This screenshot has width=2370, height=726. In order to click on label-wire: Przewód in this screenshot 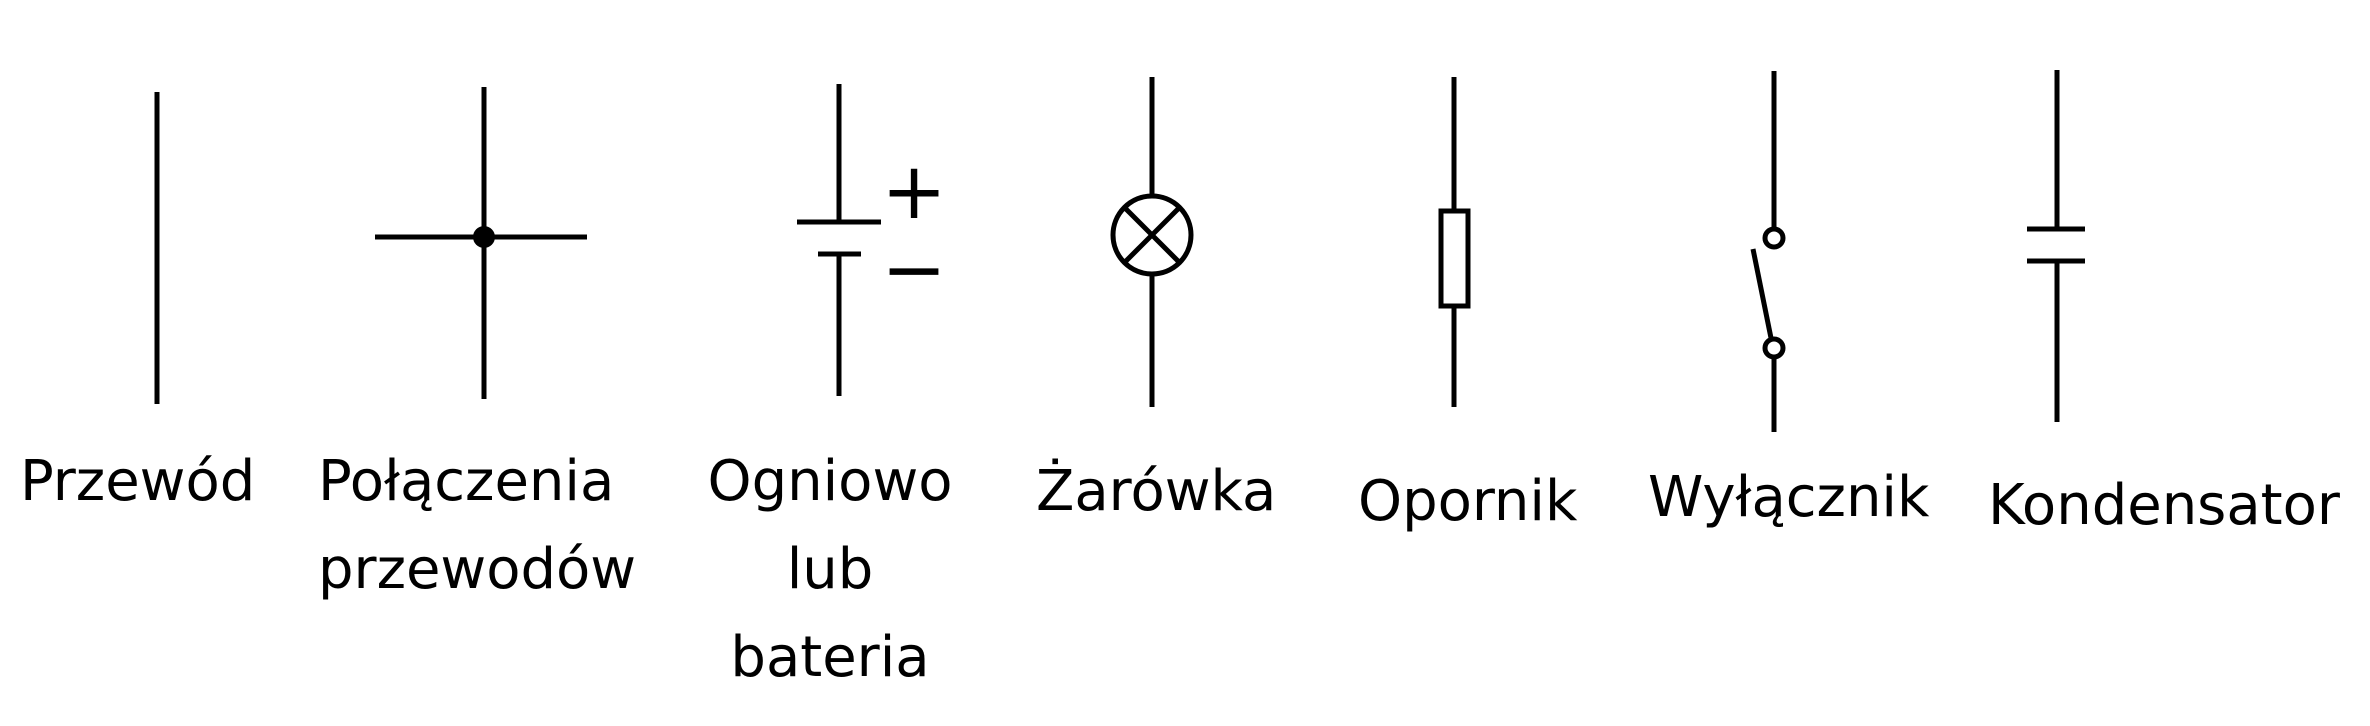, I will do `click(137, 482)`.